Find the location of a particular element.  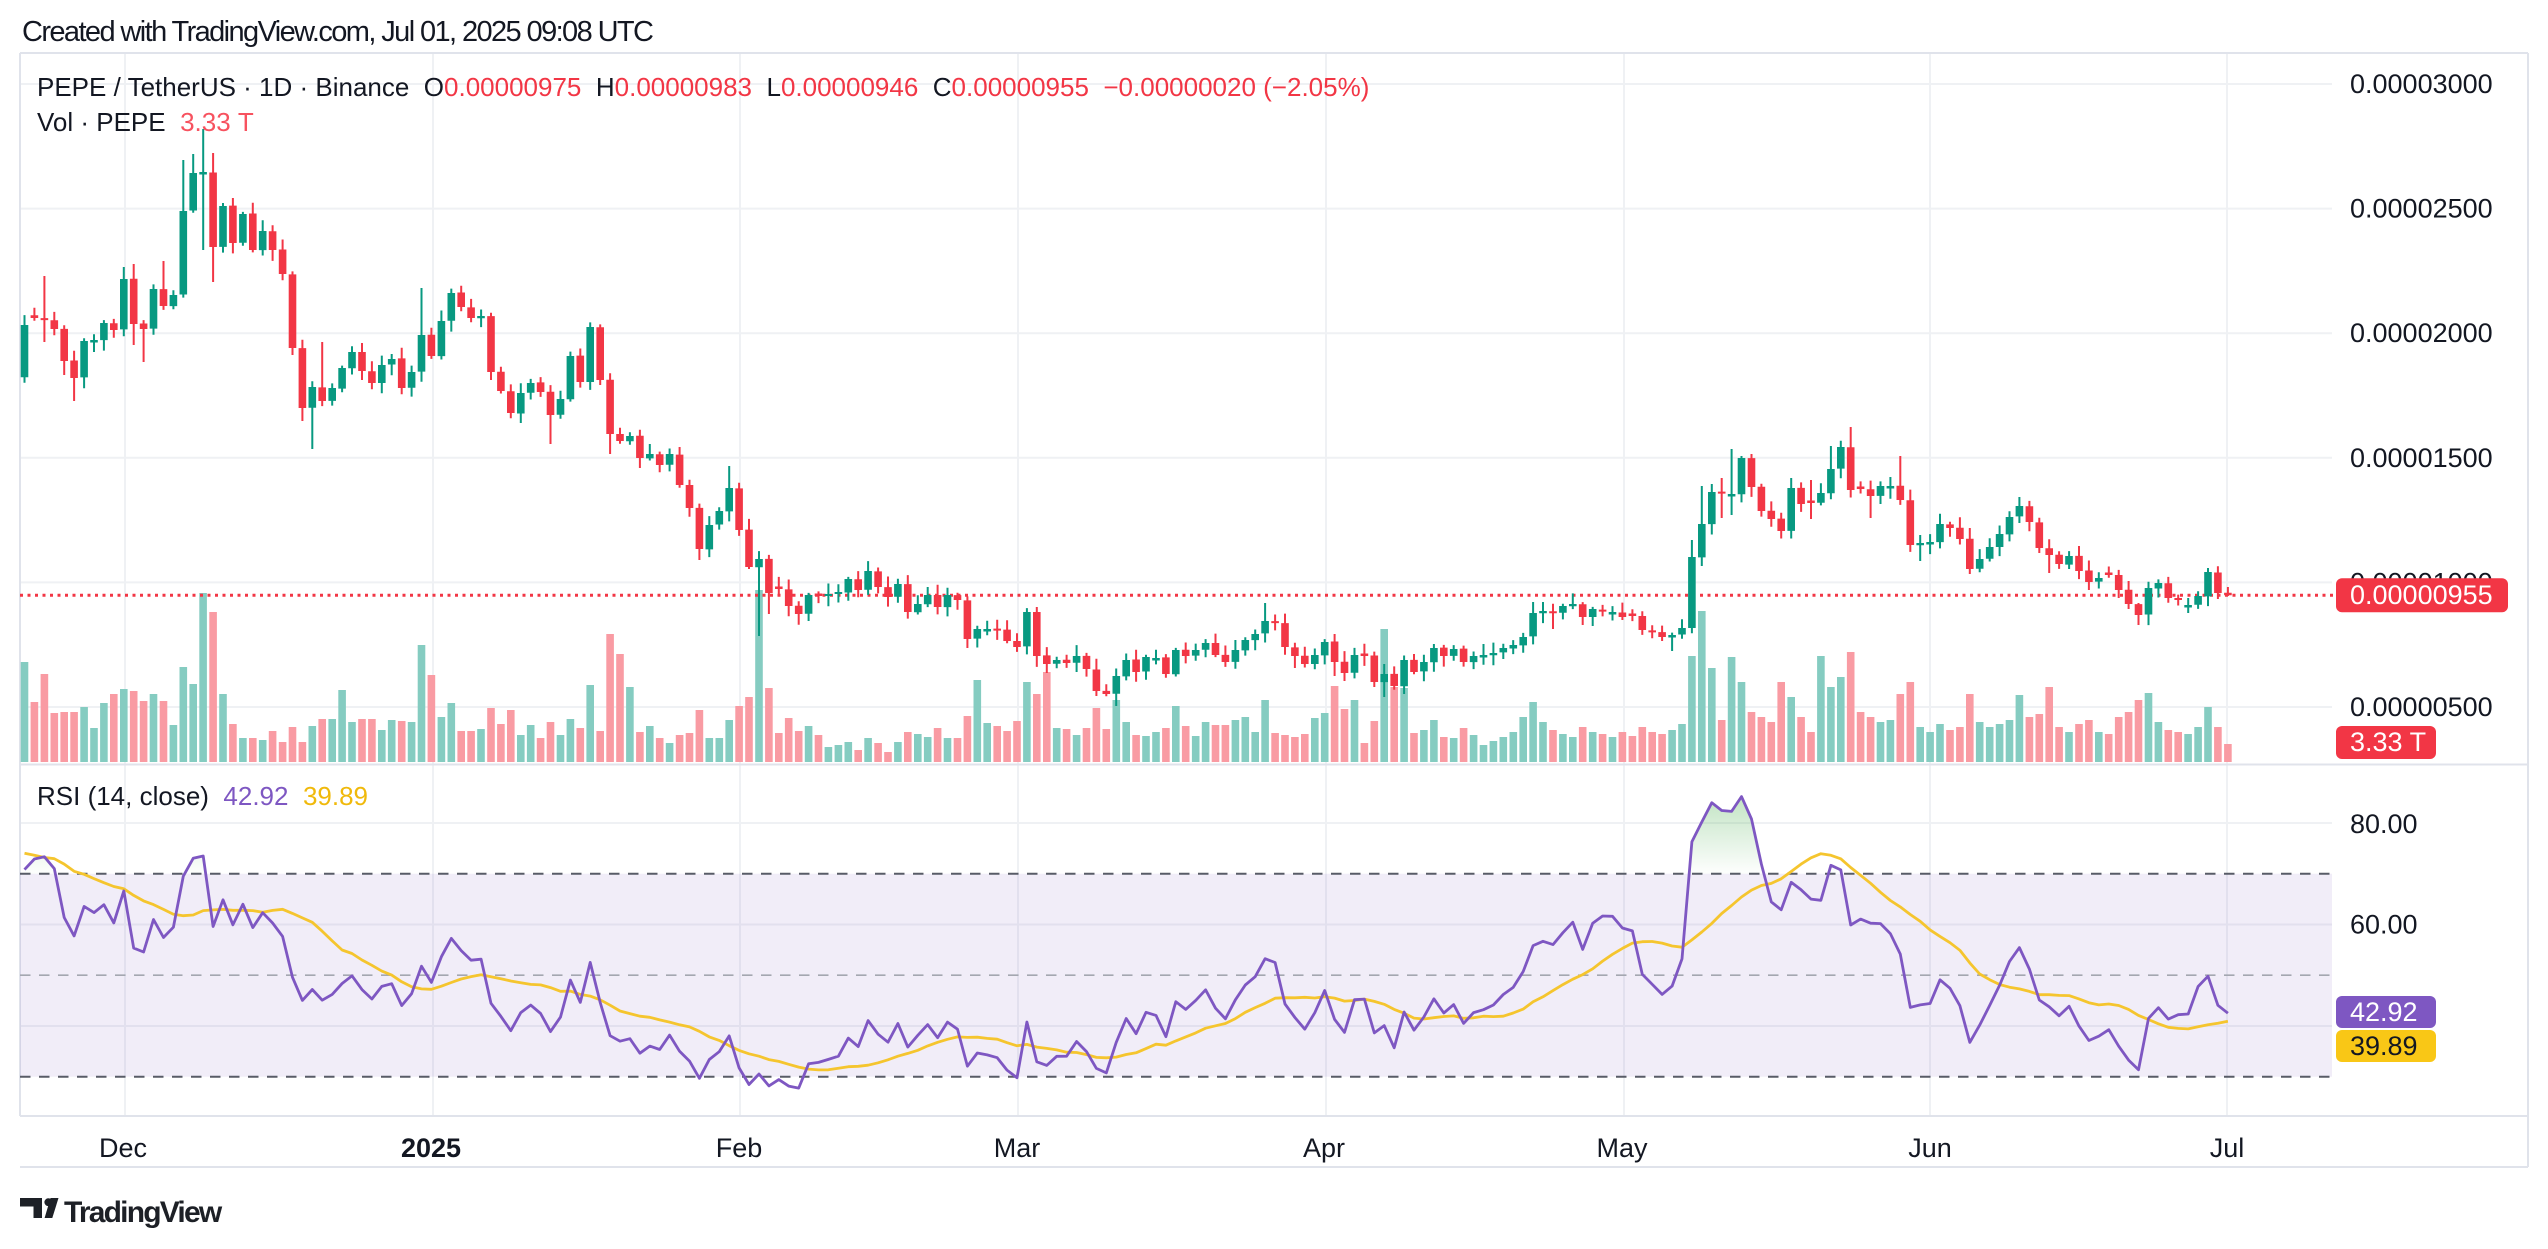

svg-text: May is located at coordinates (1622, 1148).